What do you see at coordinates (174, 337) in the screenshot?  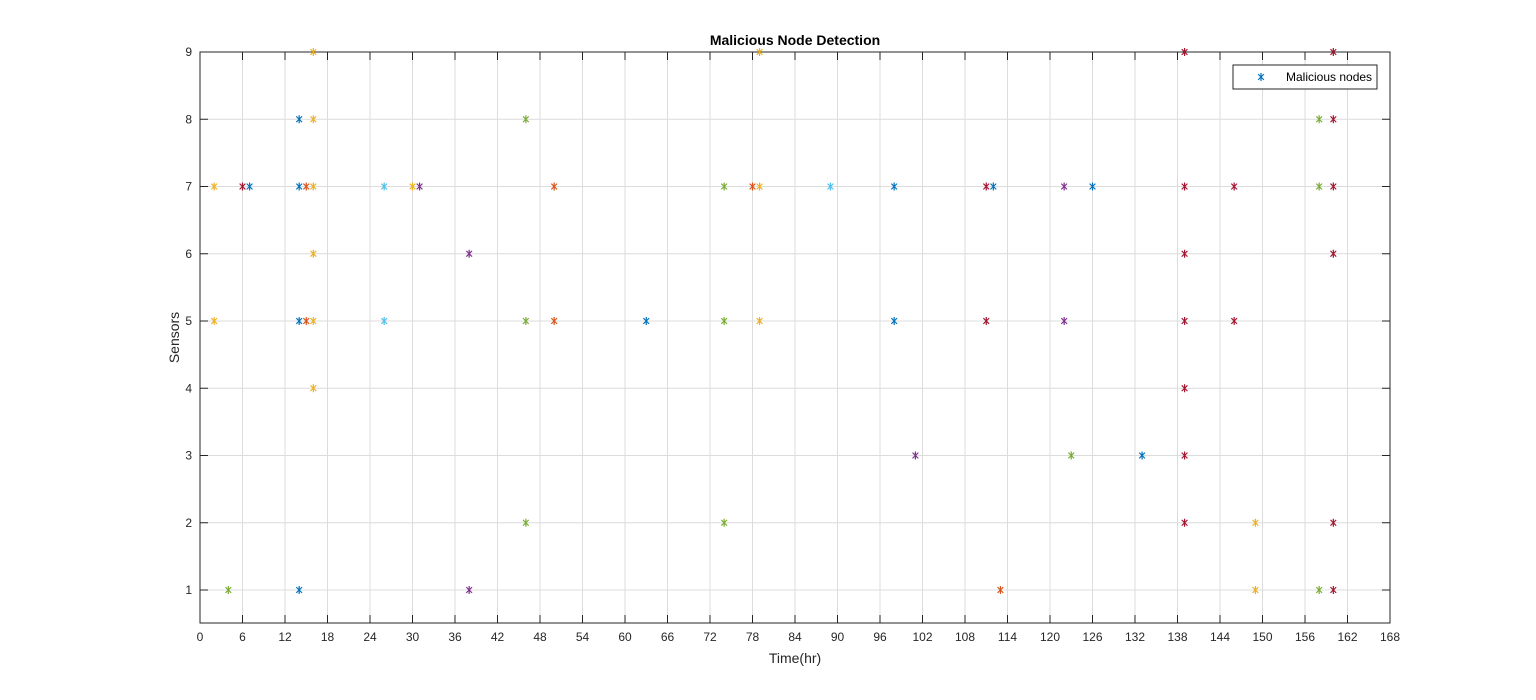 I see `y-axis-label: Sensors` at bounding box center [174, 337].